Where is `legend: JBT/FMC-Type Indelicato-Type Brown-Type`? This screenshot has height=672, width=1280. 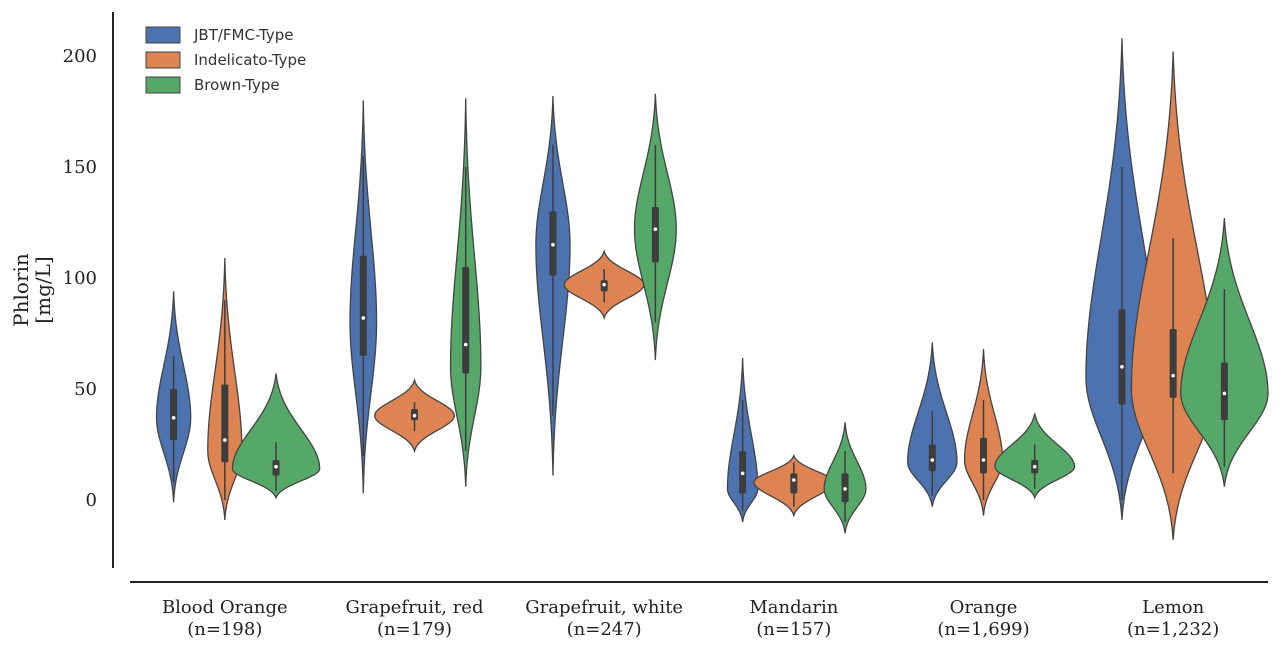
legend: JBT/FMC-Type Indelicato-Type Brown-Type is located at coordinates (225, 60).